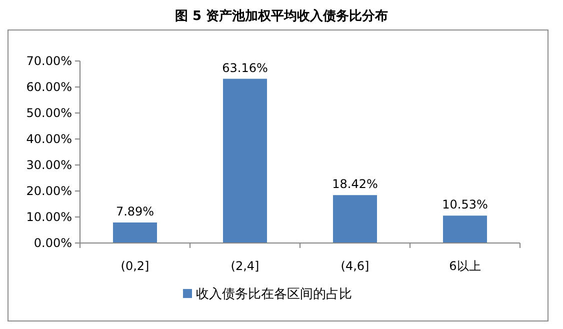 The height and width of the screenshot is (329, 563). Describe the element at coordinates (53, 243) in the screenshot. I see `y-tick-label: 0.00%` at that location.